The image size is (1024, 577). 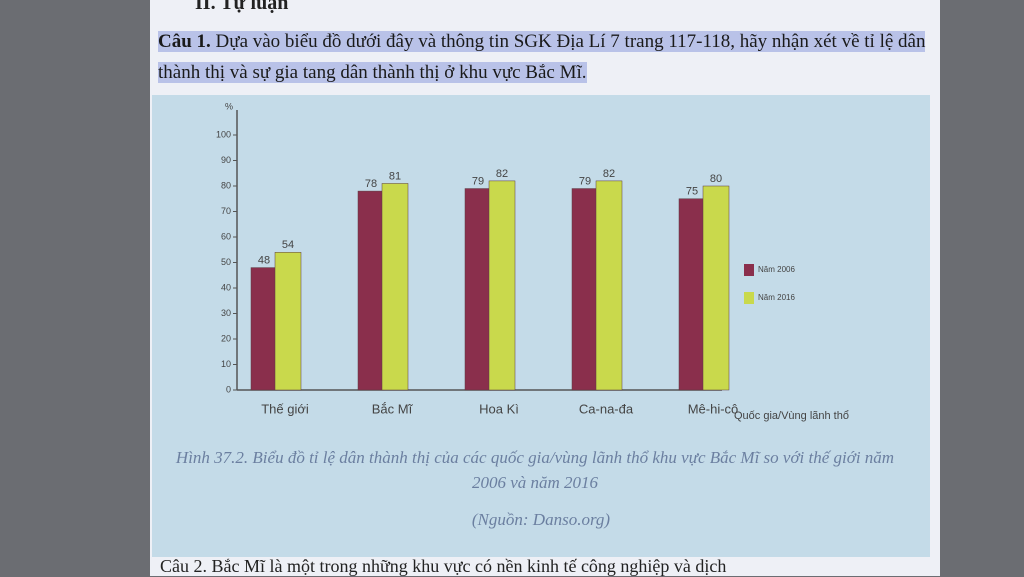 What do you see at coordinates (226, 211) in the screenshot?
I see `y-tick-label: 70` at bounding box center [226, 211].